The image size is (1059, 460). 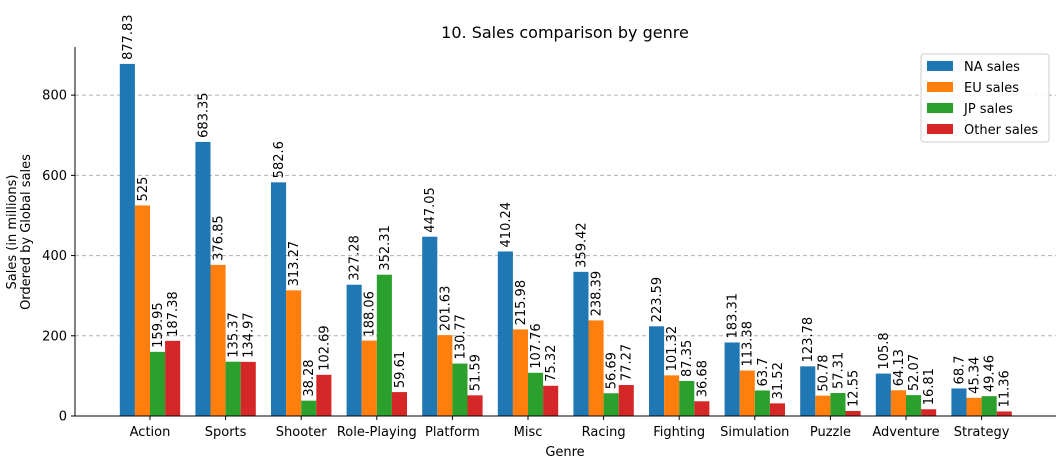 What do you see at coordinates (234, 335) in the screenshot?
I see `bar-value-label: 135.37` at bounding box center [234, 335].